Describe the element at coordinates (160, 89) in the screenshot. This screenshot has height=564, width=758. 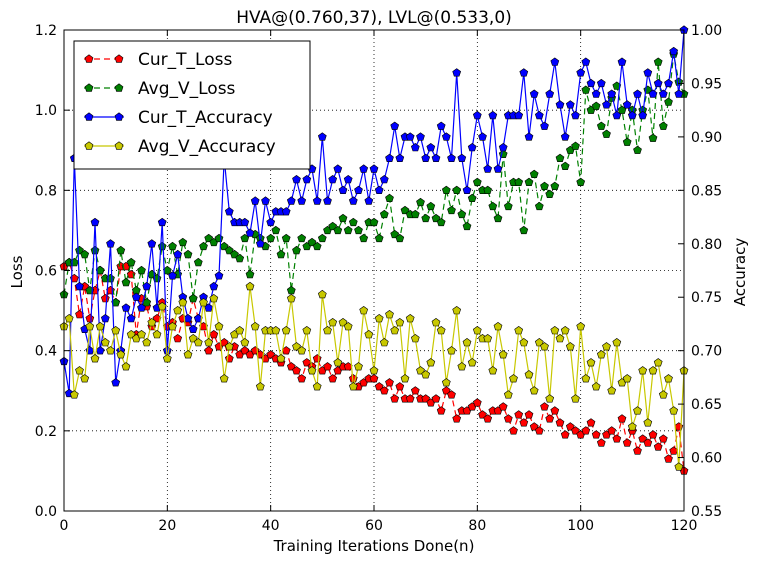
I see `legend-item: Avg_V_Loss` at that location.